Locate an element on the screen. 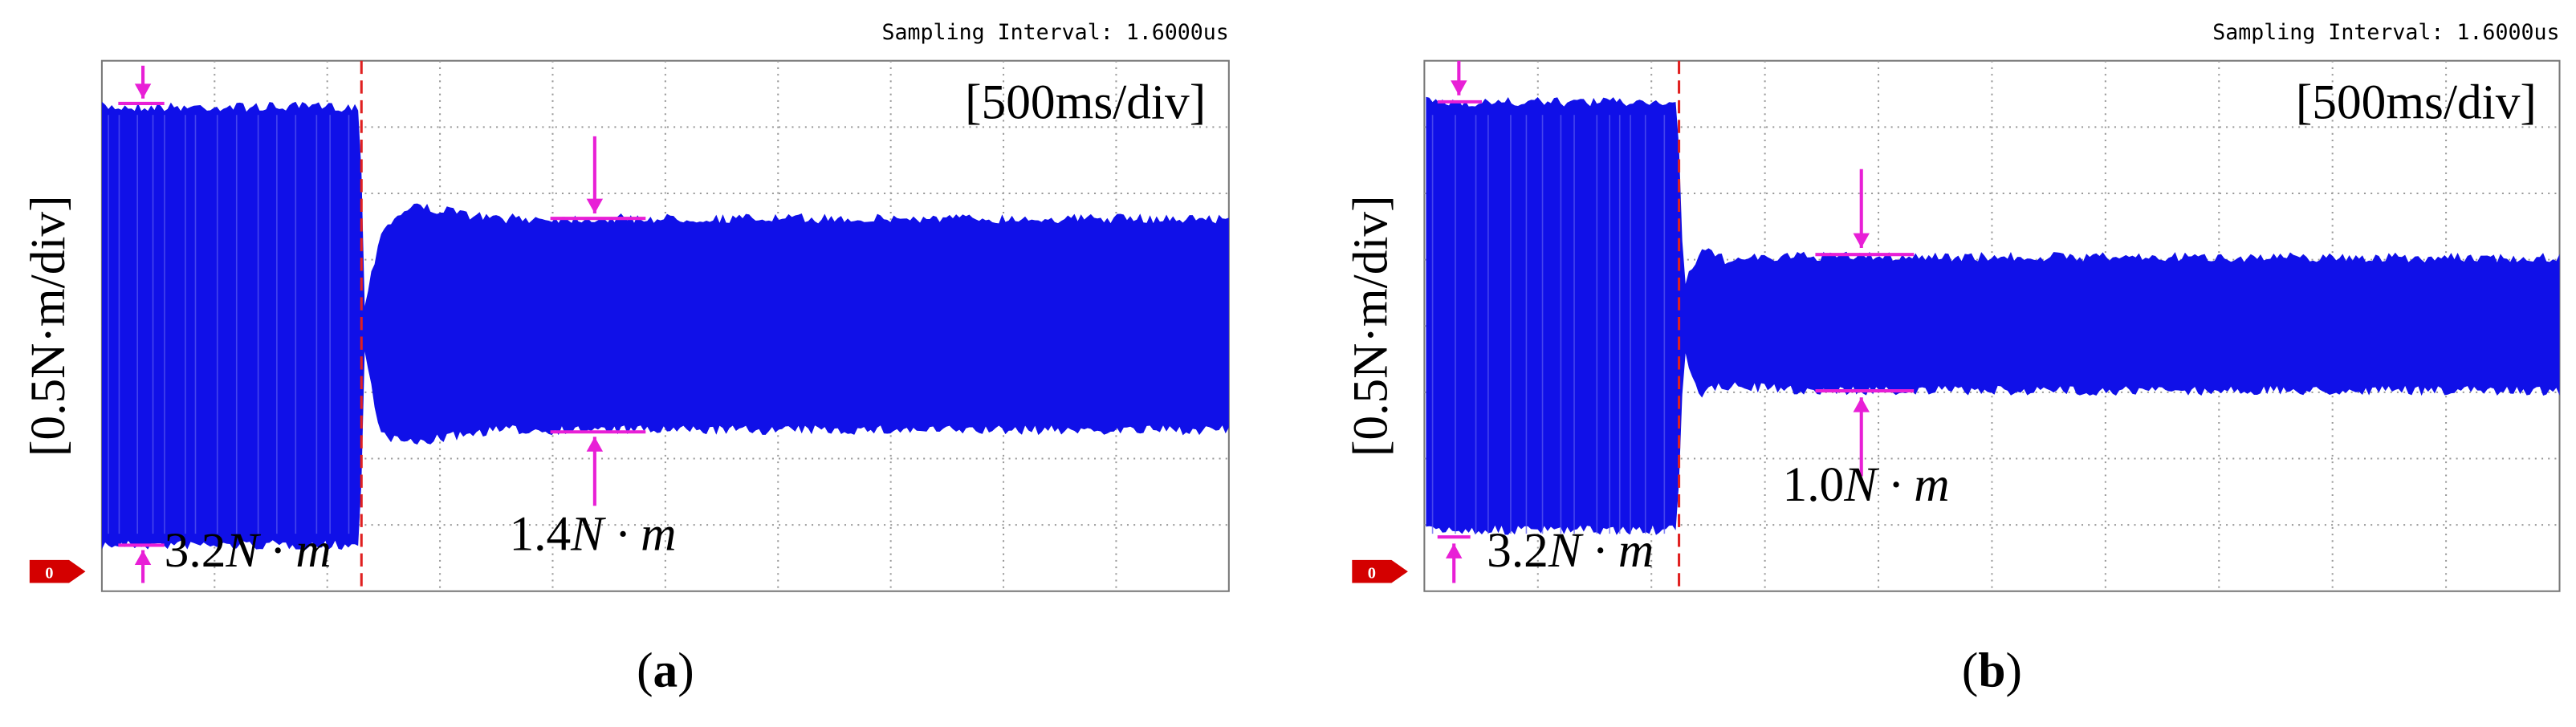 The height and width of the screenshot is (727, 2576). amplitude-label: 1.0N · m is located at coordinates (1866, 484).